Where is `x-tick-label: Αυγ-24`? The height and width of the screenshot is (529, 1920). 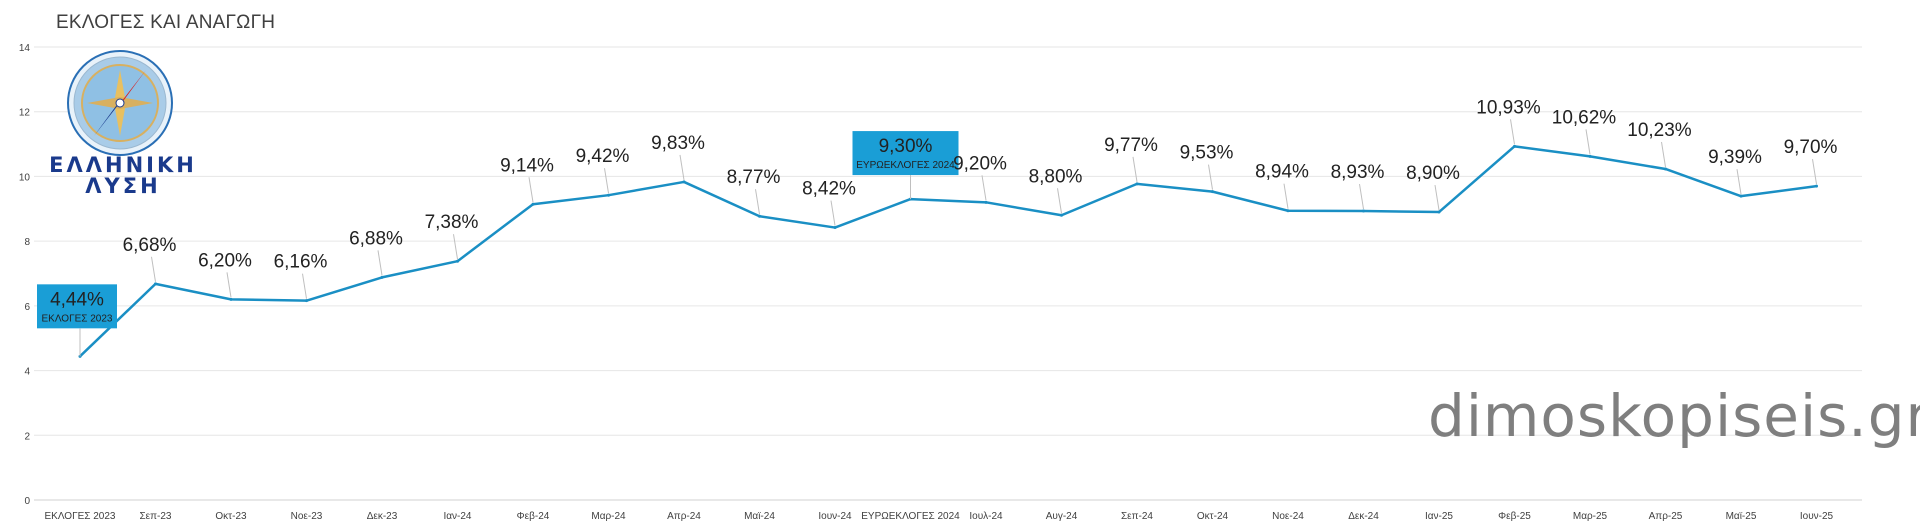
x-tick-label: Αυγ-24 is located at coordinates (1062, 516).